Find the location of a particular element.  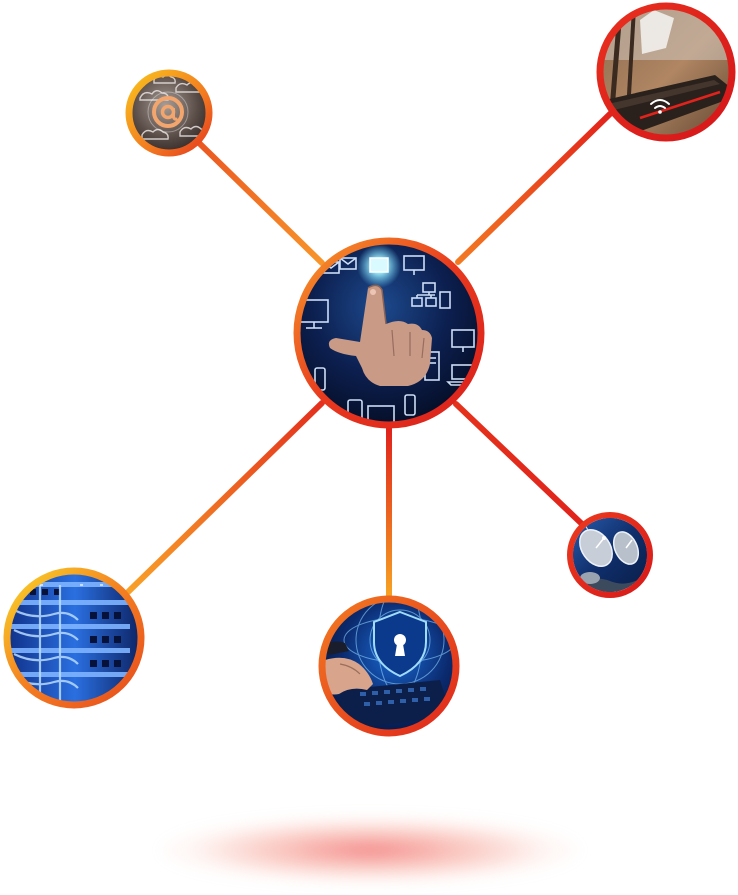

security-node-ring is located at coordinates (389, 666).